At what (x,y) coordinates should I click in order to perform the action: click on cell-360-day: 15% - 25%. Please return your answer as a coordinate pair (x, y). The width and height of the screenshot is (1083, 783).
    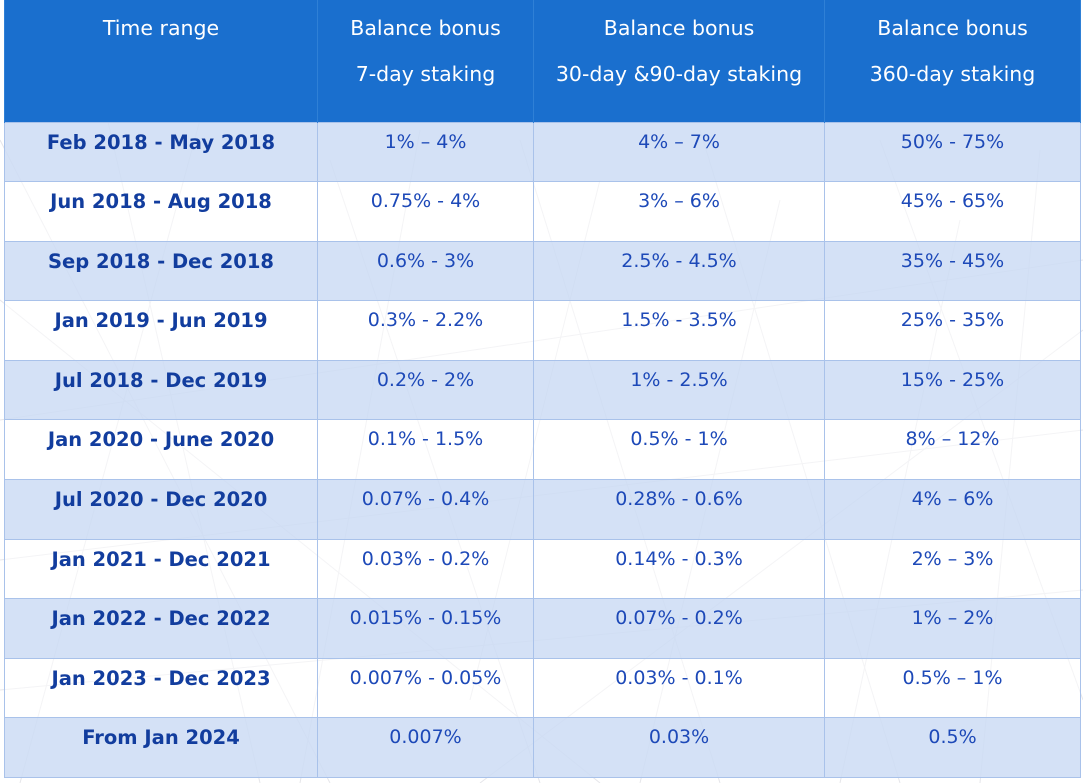
    Looking at the image, I should click on (952, 390).